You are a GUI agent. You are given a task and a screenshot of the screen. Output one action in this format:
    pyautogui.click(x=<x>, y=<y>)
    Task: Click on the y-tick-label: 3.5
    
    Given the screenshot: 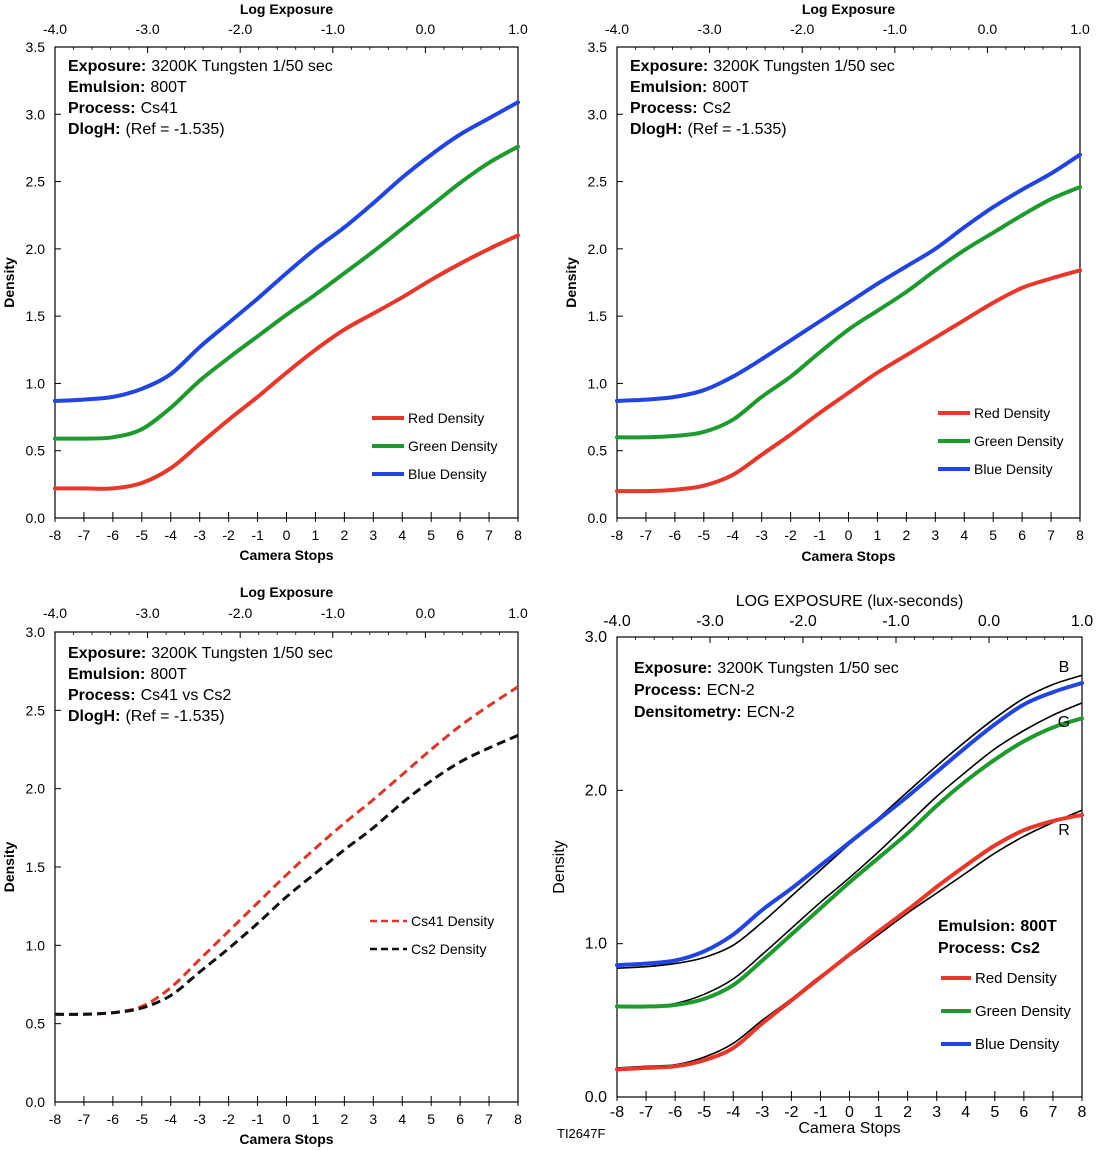 What is the action you would take?
    pyautogui.click(x=36, y=47)
    